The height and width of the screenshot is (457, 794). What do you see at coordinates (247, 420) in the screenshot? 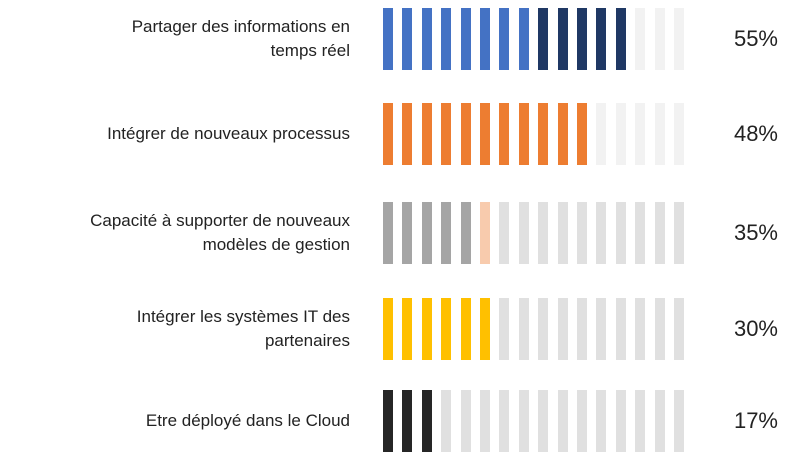
I see `category-label: Etre déployé dans le Cloud` at bounding box center [247, 420].